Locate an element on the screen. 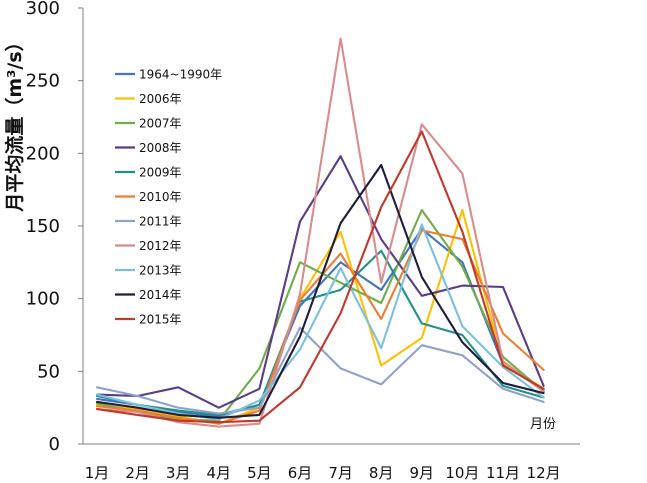 The image size is (647, 483). x-tick-label: 5月 is located at coordinates (259, 473).